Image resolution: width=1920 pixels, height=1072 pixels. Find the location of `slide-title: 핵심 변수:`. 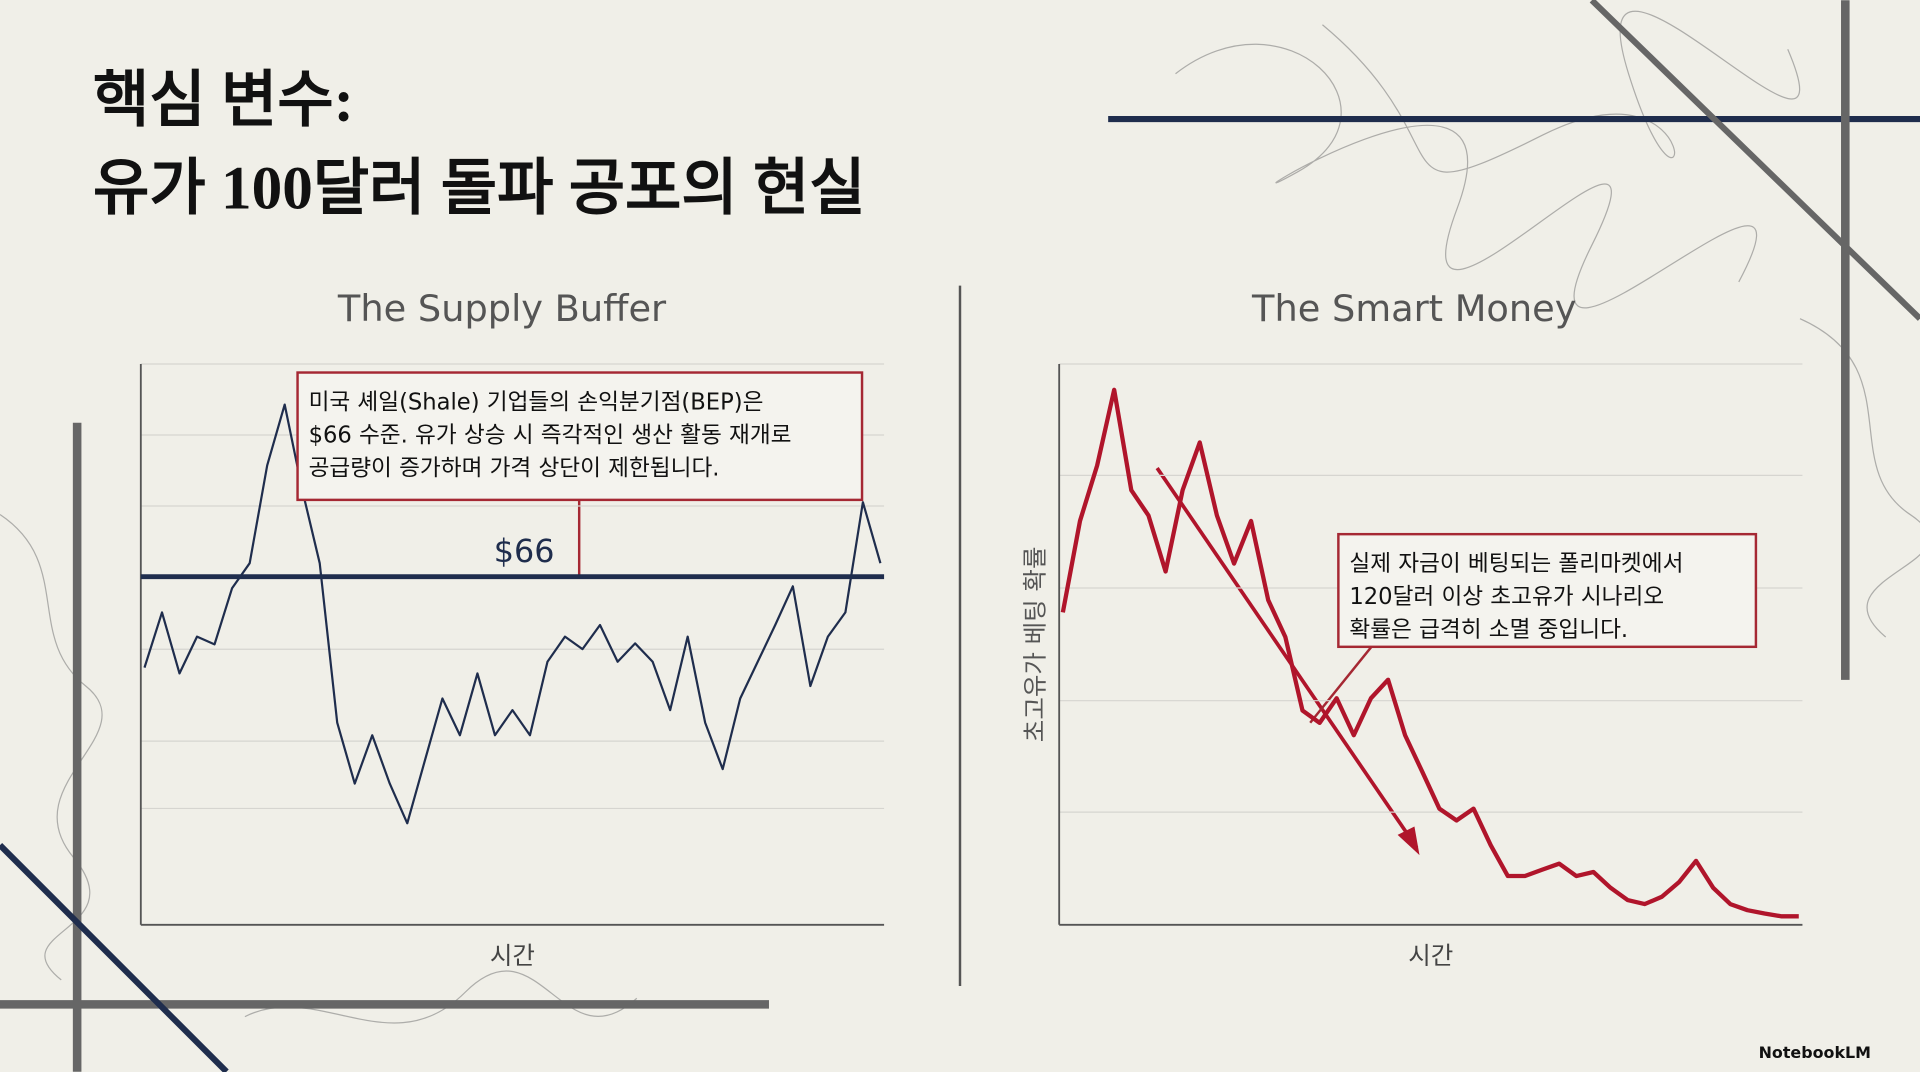

slide-title: 핵심 변수: is located at coordinates (223, 100).